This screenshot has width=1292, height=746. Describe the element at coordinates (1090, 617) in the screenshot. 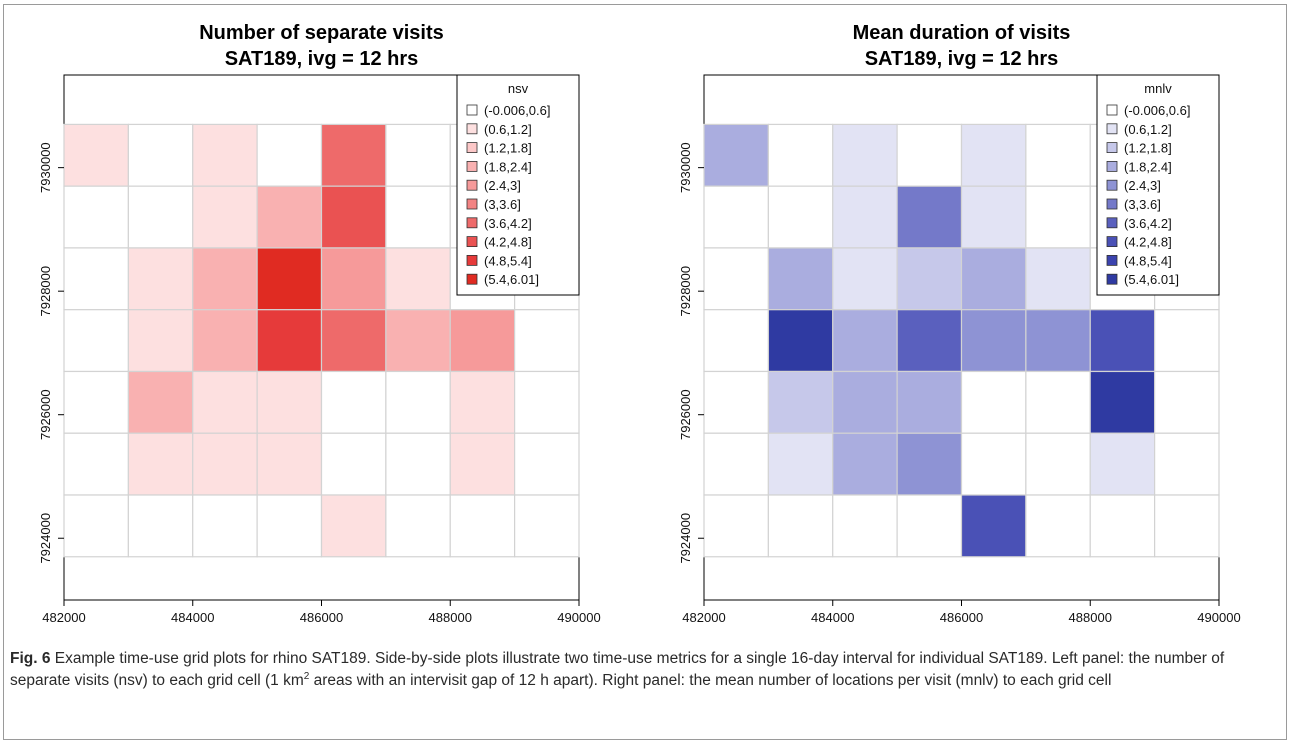

I see `x-tick-label: 488000` at that location.